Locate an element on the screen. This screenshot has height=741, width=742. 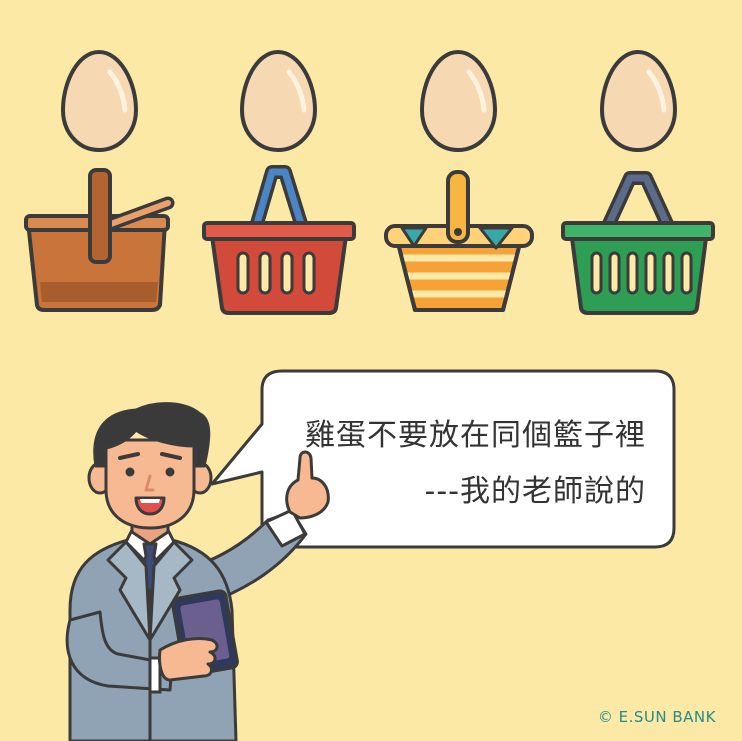
copyright-label: © E.SUN BANK is located at coordinates (656, 717).